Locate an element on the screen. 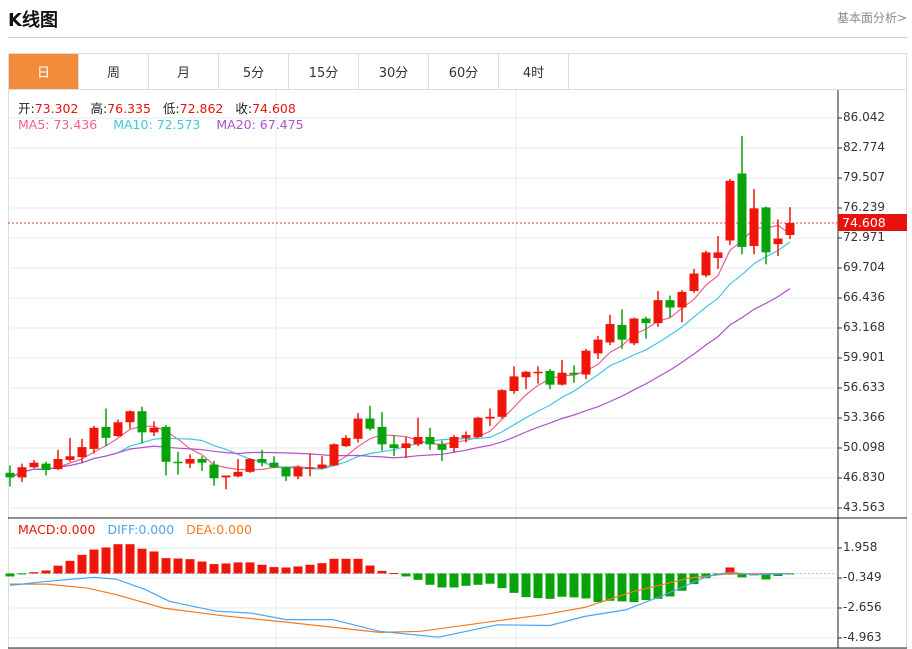  tab-month: 月 is located at coordinates (184, 71).